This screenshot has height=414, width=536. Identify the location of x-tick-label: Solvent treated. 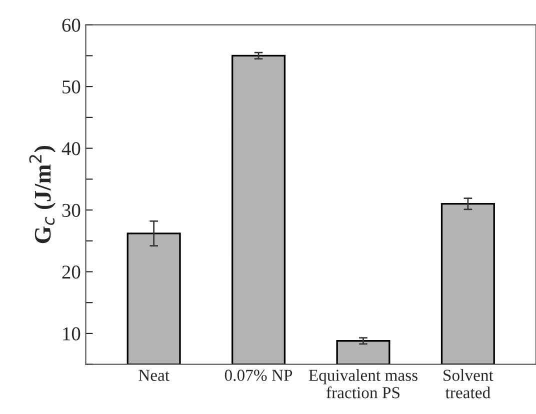
(469, 383).